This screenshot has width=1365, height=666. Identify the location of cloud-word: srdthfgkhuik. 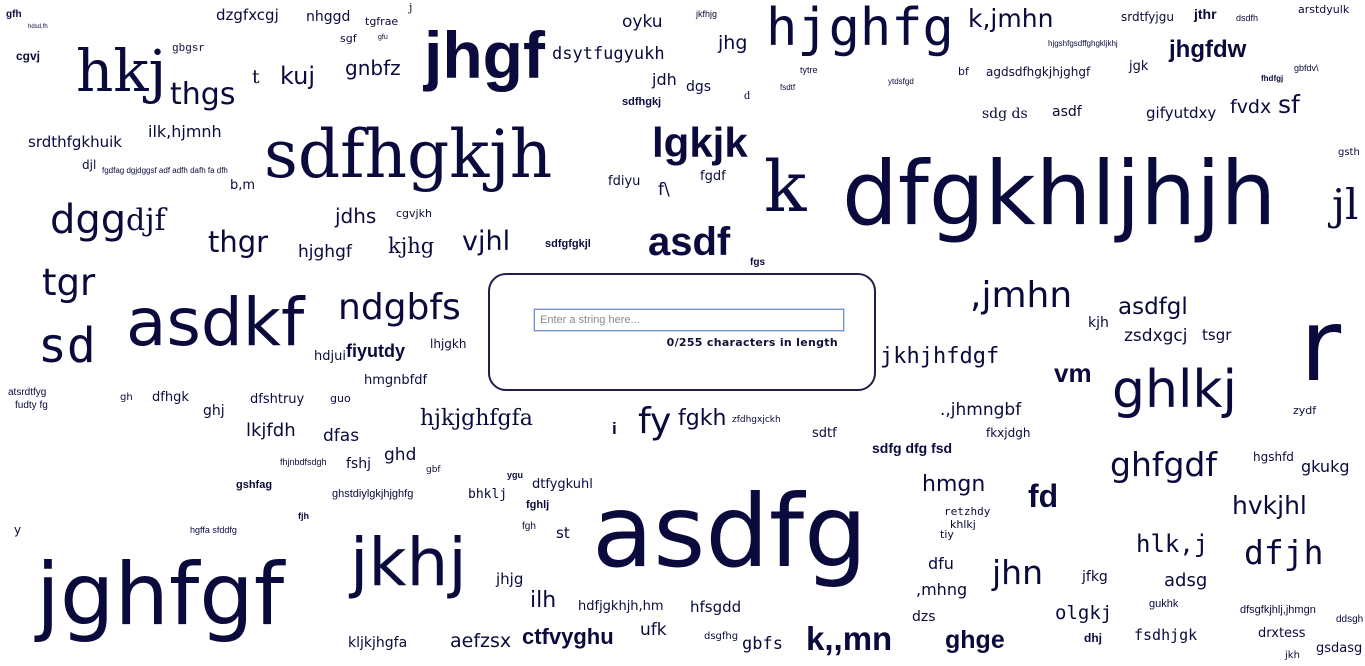
(75, 142).